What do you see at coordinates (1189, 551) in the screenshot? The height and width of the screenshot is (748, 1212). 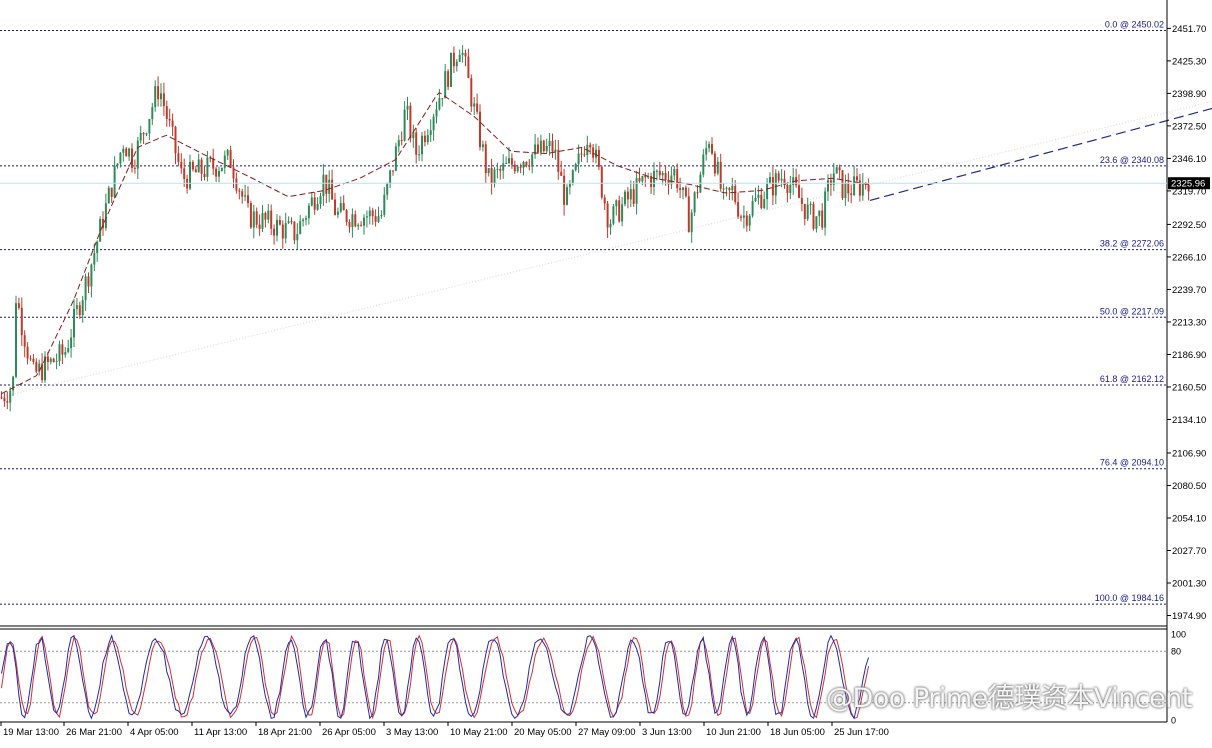 I see `y-tick-label: 2027.70` at bounding box center [1189, 551].